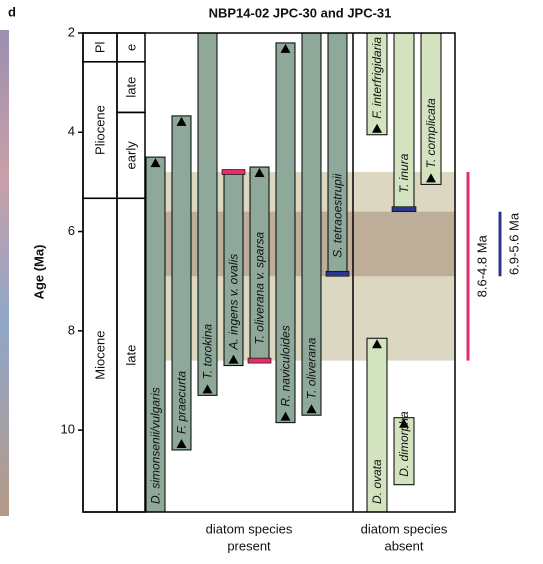 The image size is (543, 564). I want to click on species-label: D. dimorpha, so click(404, 444).